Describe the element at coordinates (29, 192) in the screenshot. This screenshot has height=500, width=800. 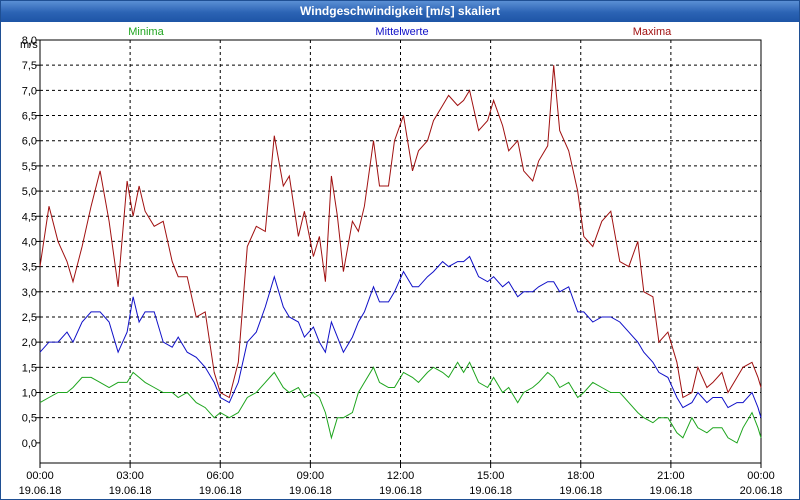
I see `y-tick-label: 5,0` at that location.